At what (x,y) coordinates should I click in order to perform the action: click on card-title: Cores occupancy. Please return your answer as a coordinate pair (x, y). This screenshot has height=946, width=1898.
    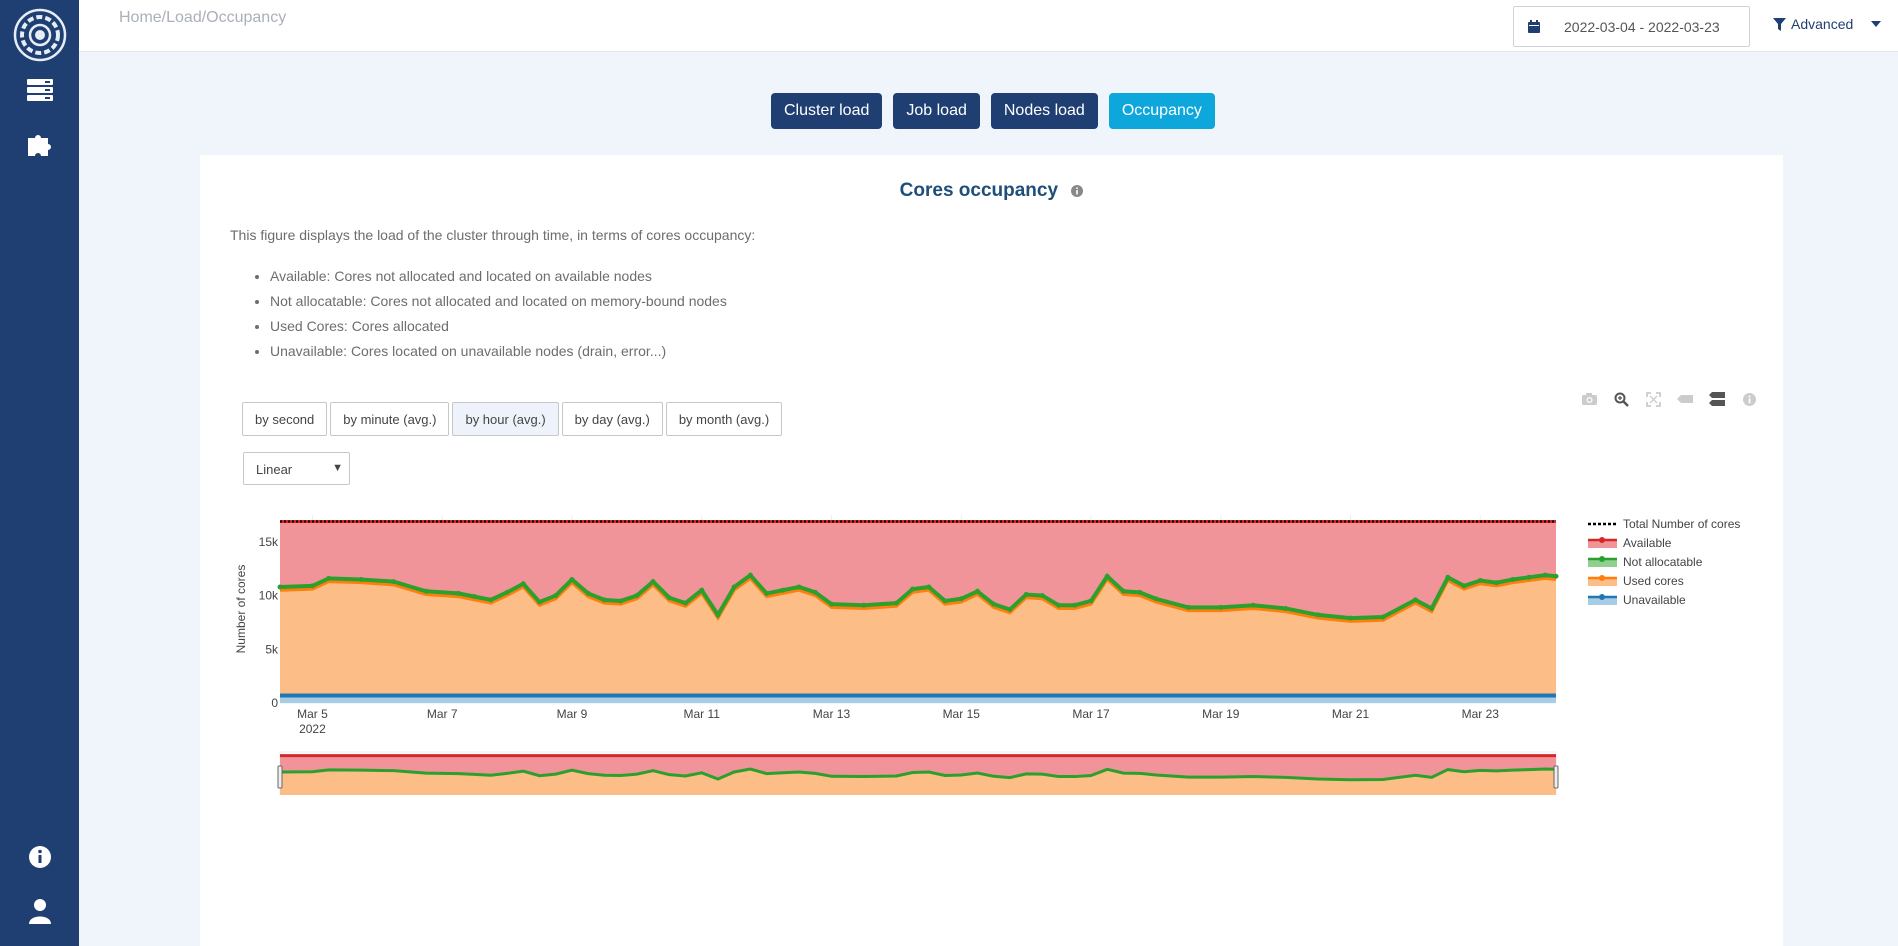
    Looking at the image, I should click on (979, 190).